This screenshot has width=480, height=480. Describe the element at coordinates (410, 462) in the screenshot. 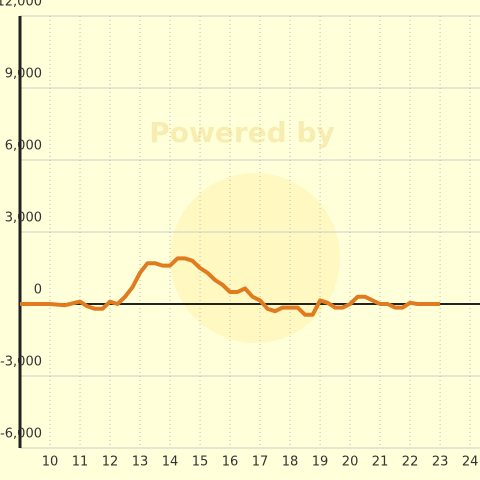

I see `x-tick-label: 22` at that location.